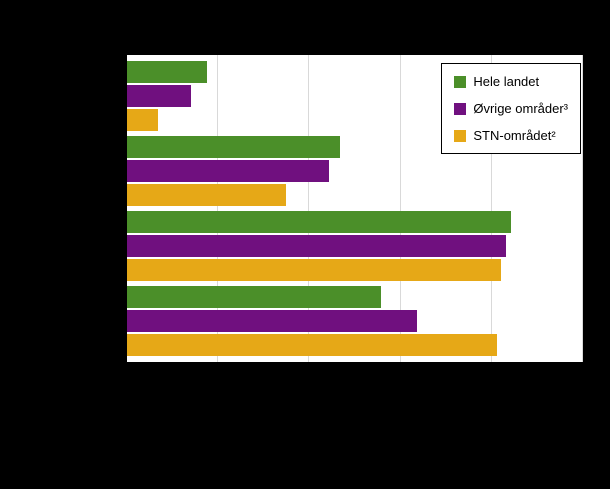  Describe the element at coordinates (460, 81) in the screenshot. I see `legend-swatch-green` at that location.